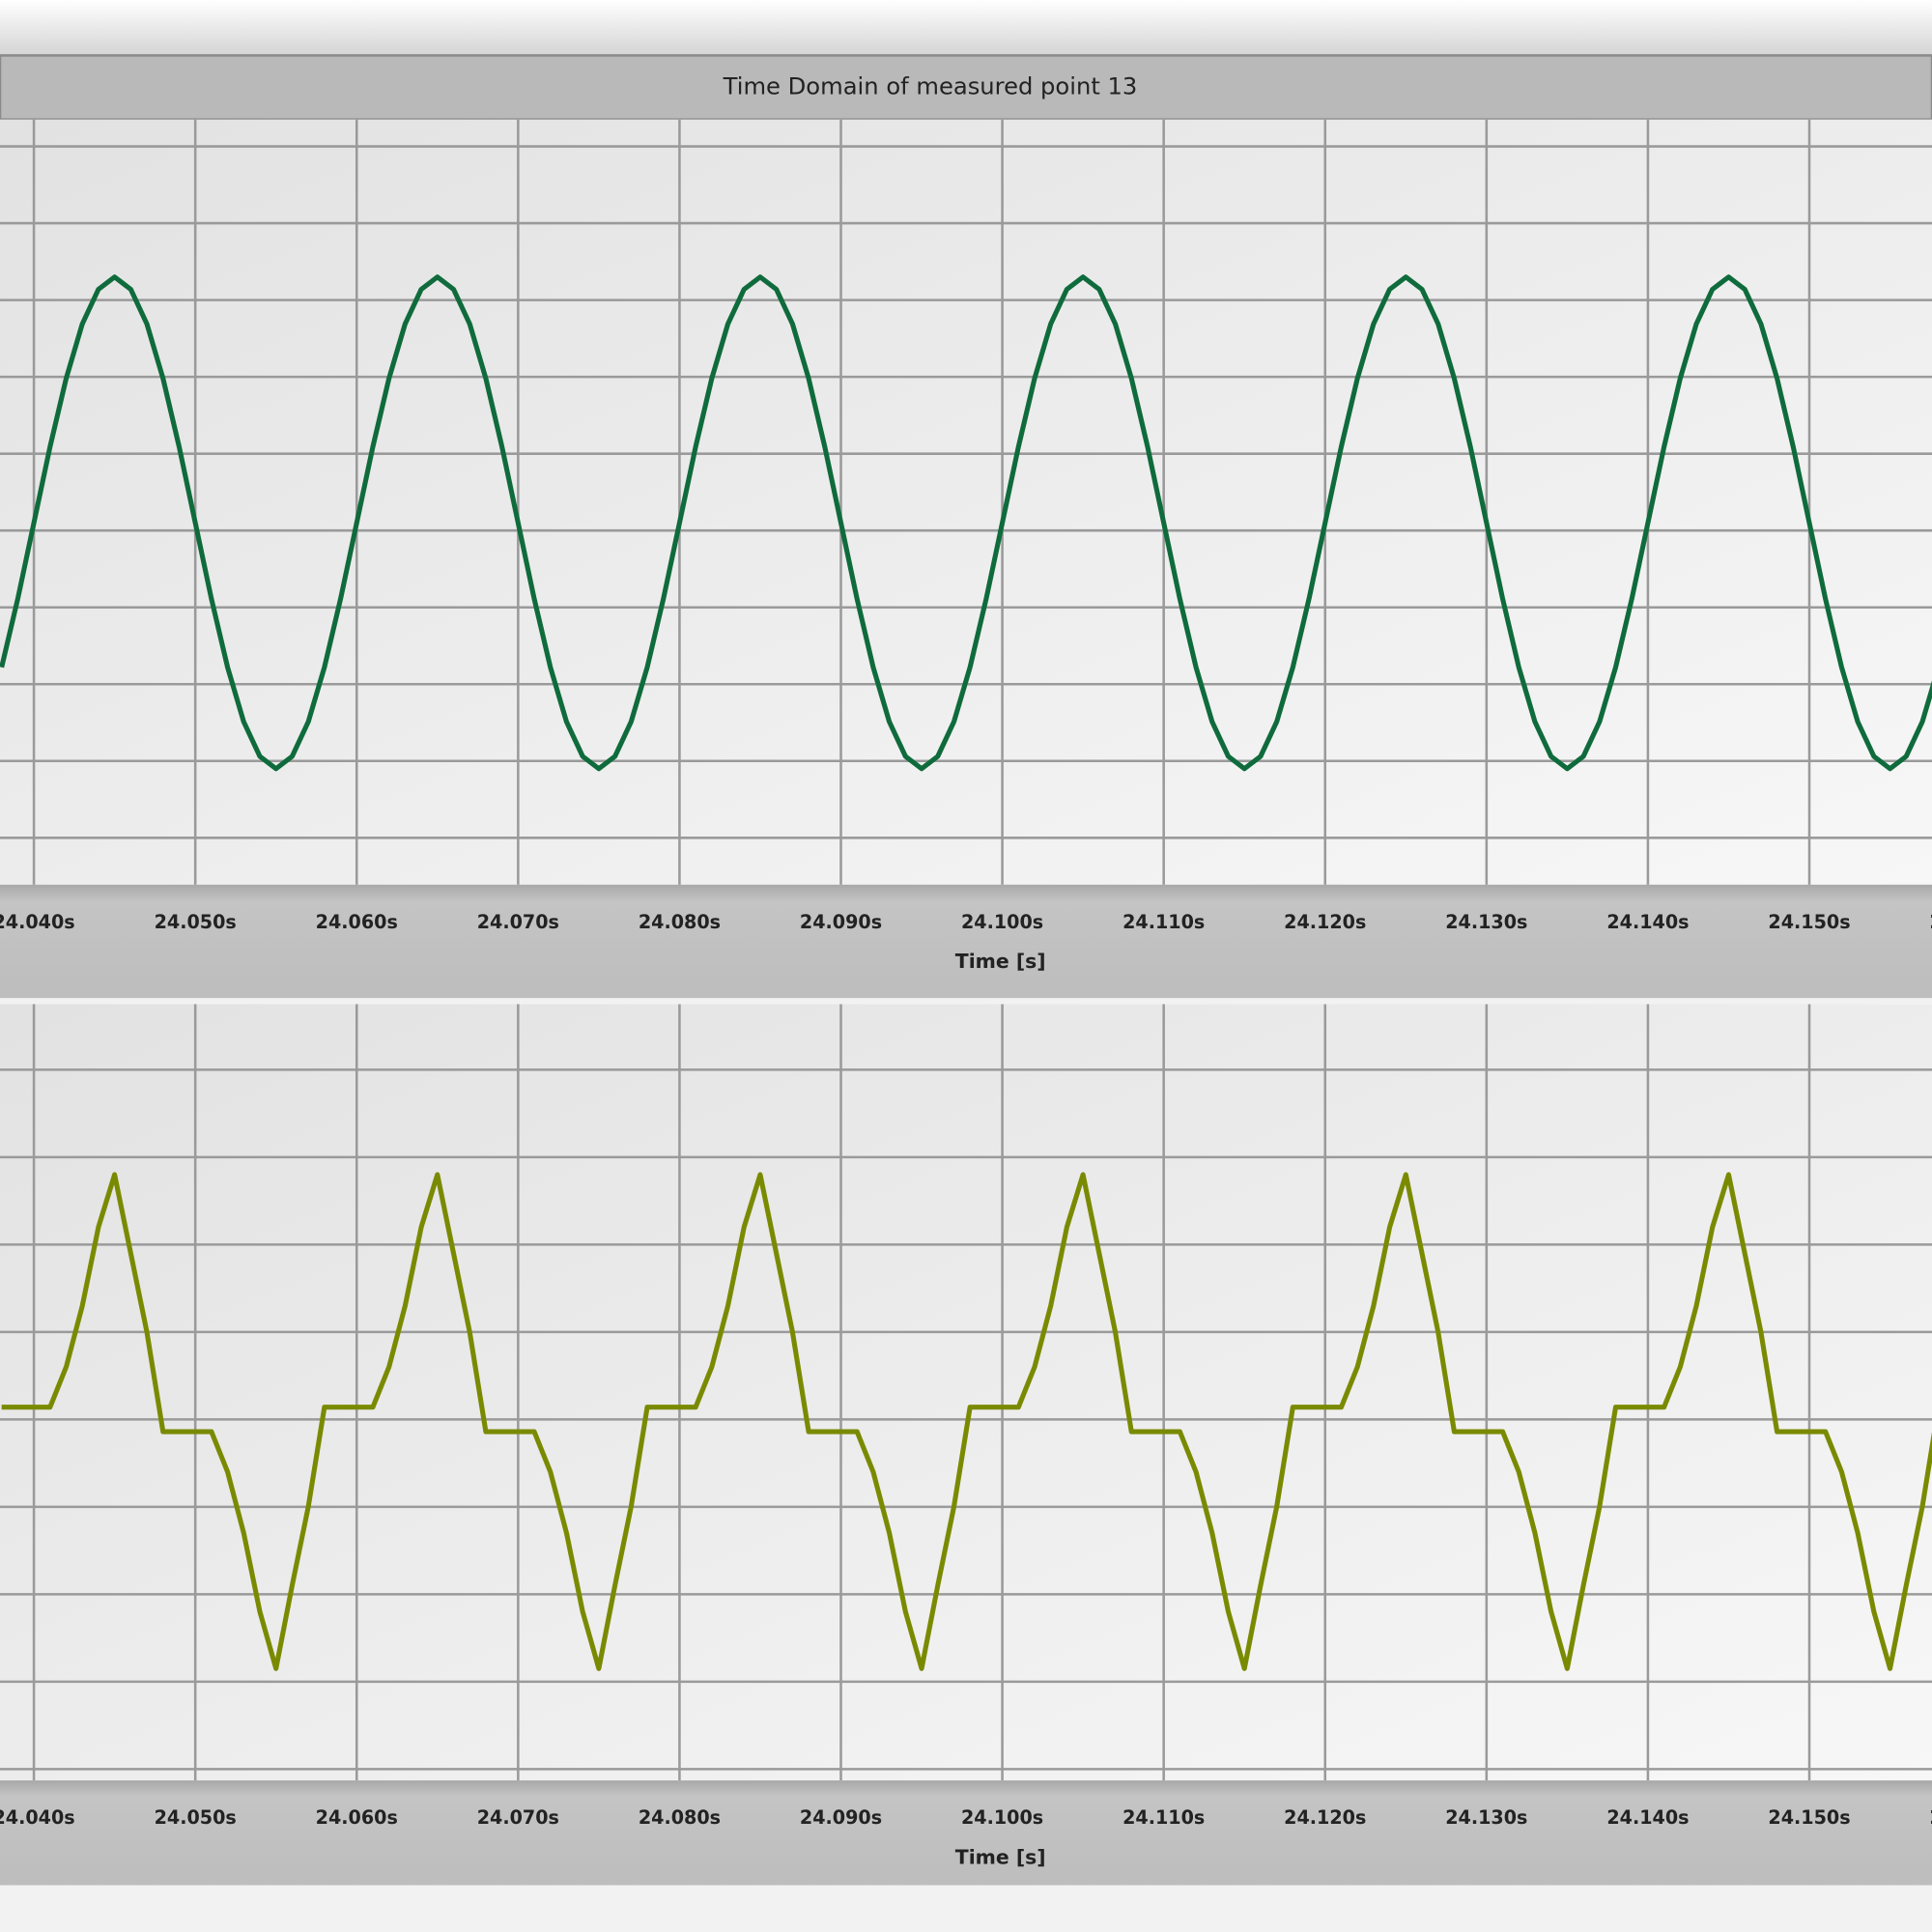 The width and height of the screenshot is (1932, 1932). What do you see at coordinates (966, 28) in the screenshot?
I see `window-top` at bounding box center [966, 28].